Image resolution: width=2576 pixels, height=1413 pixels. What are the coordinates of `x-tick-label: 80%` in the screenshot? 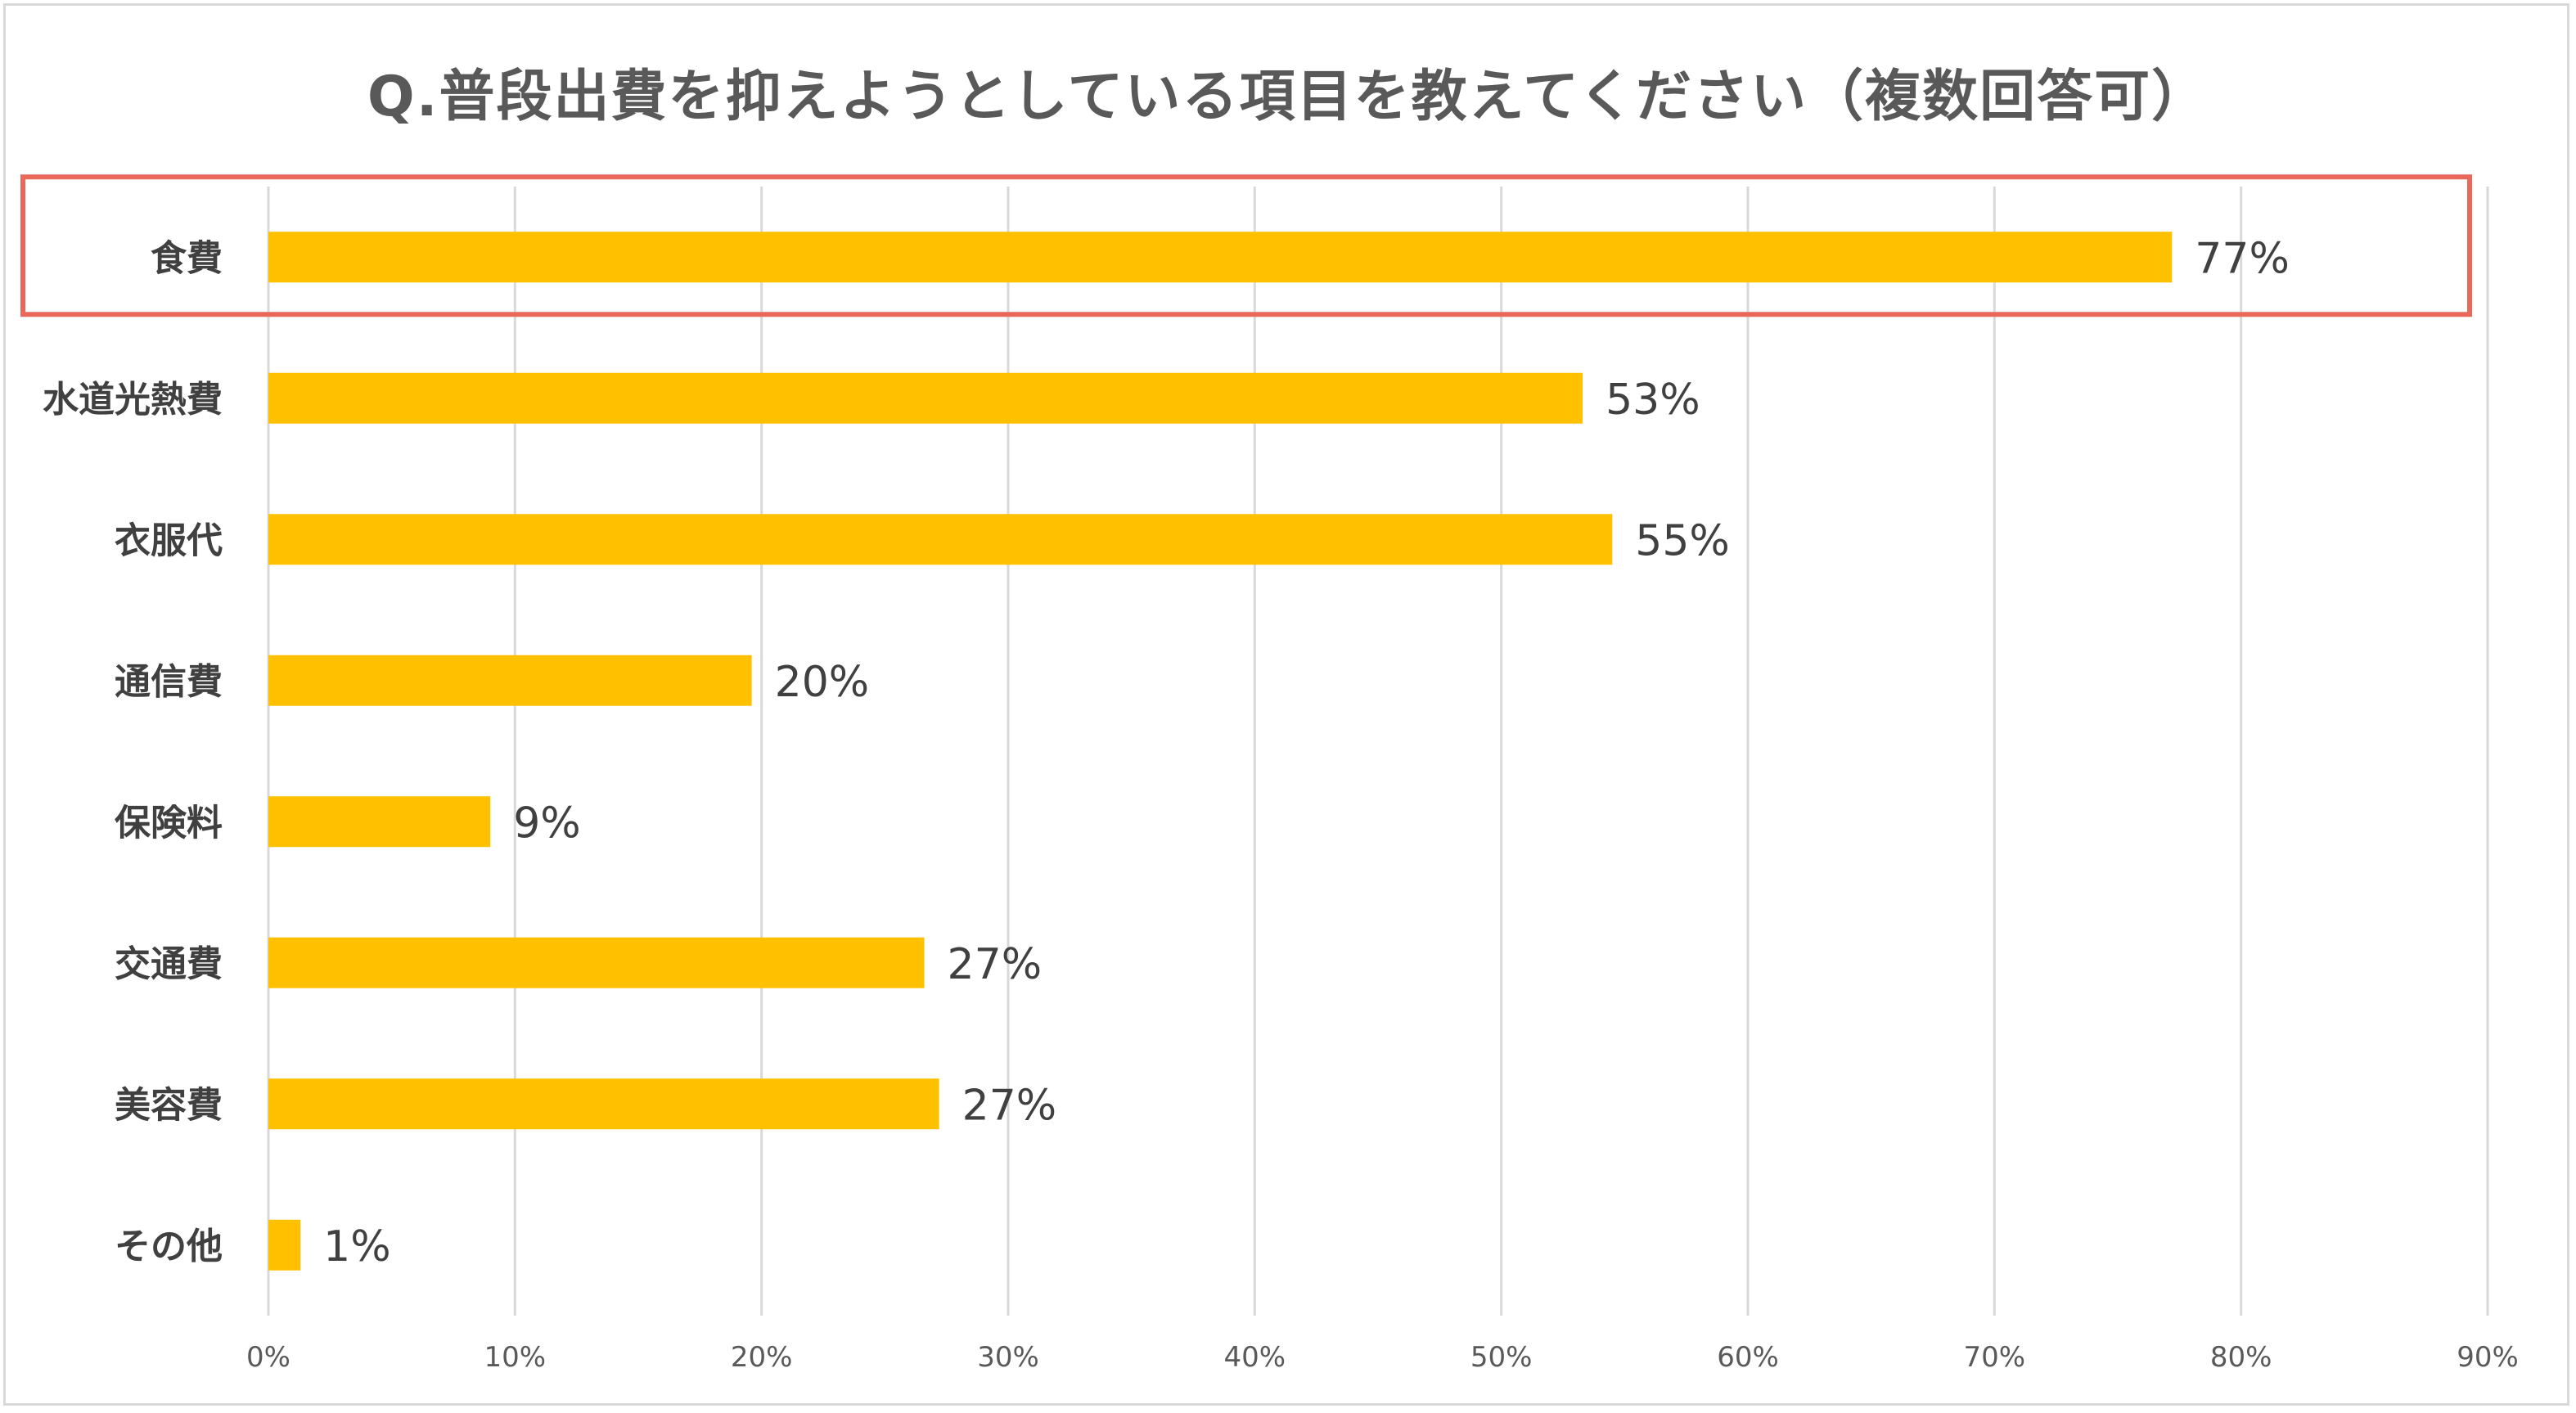 It's located at (2241, 1358).